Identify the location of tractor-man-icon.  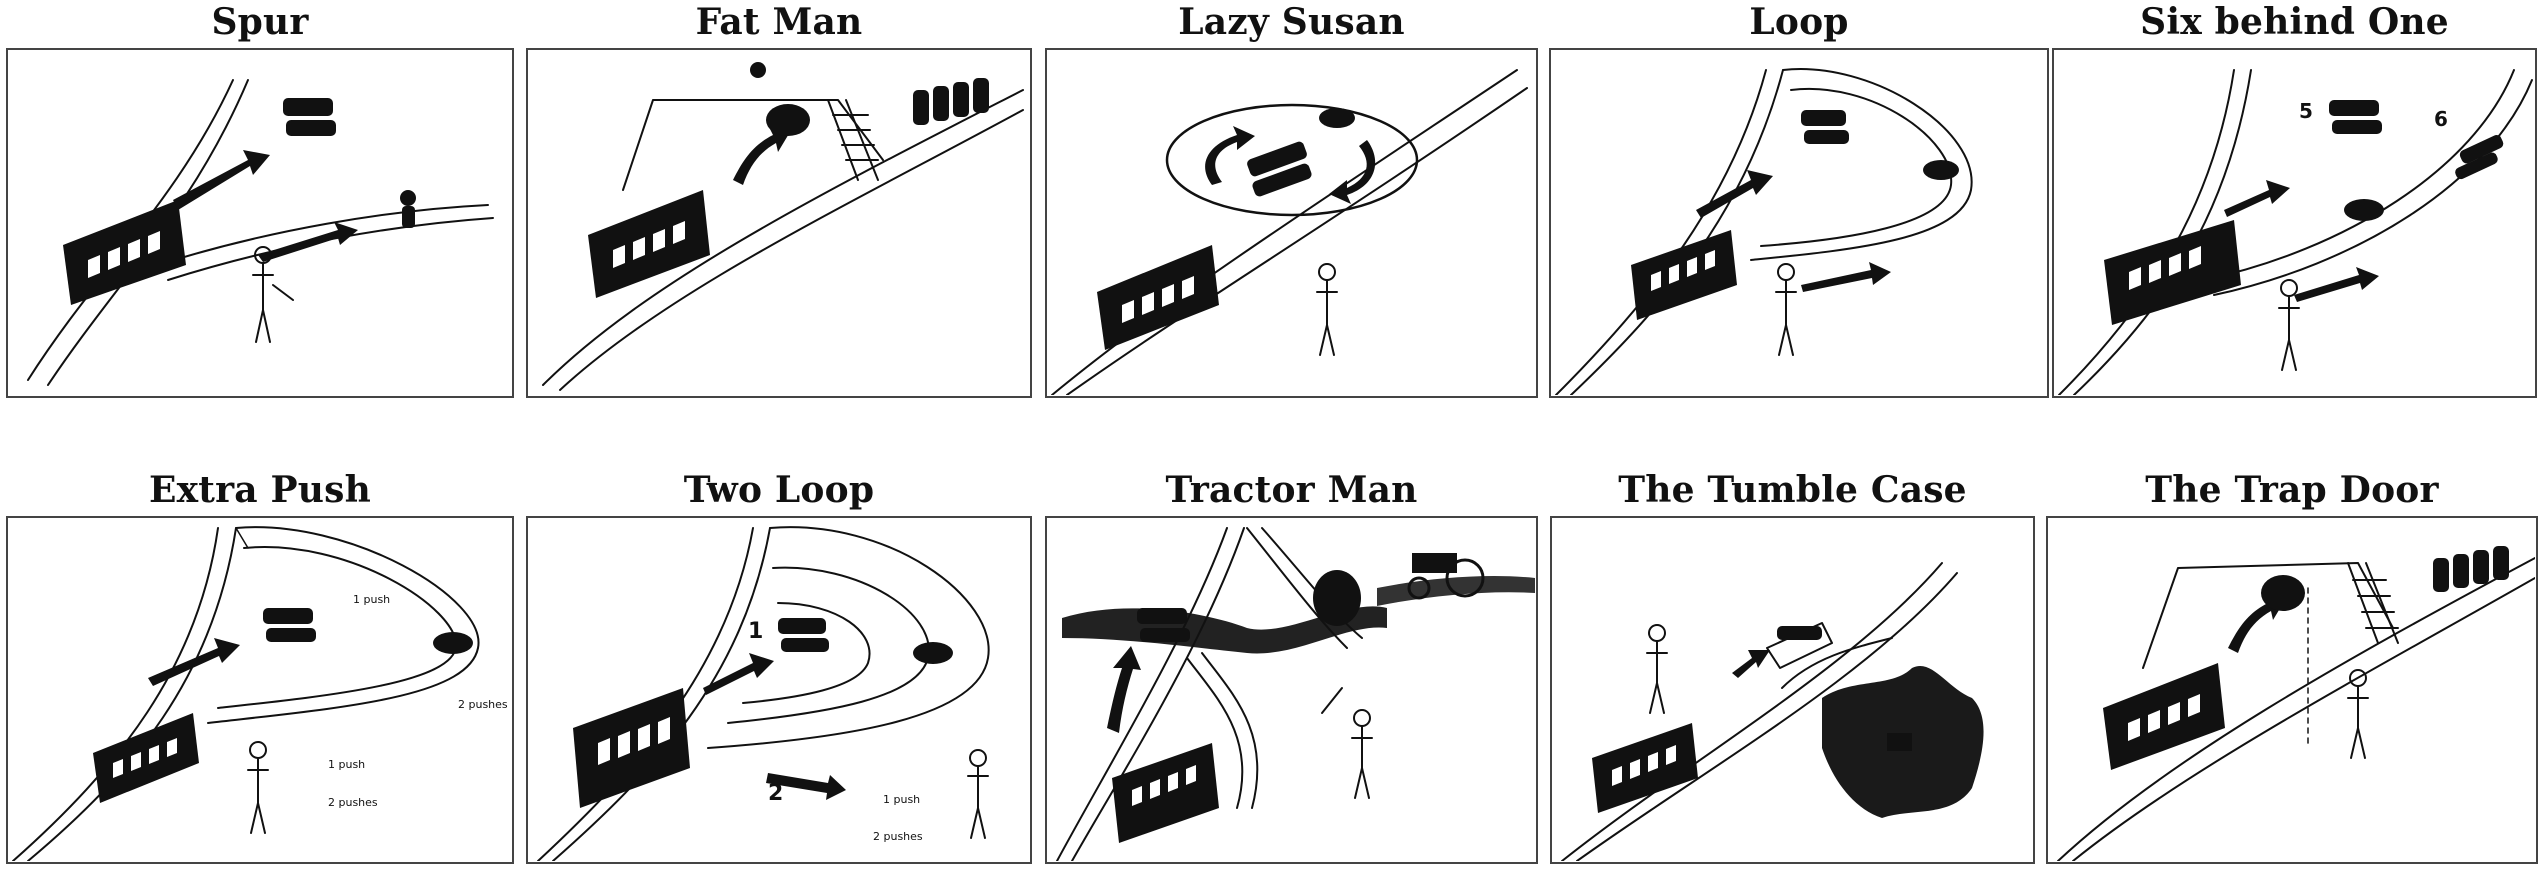
(1337, 598).